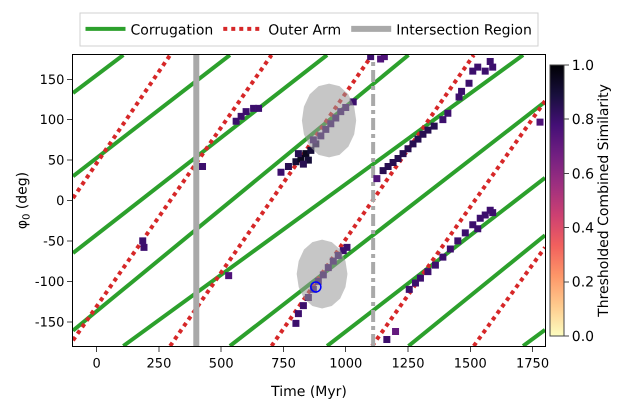 Image resolution: width=624 pixels, height=408 pixels. Describe the element at coordinates (583, 120) in the screenshot. I see `color-bar-label: 0.8` at that location.